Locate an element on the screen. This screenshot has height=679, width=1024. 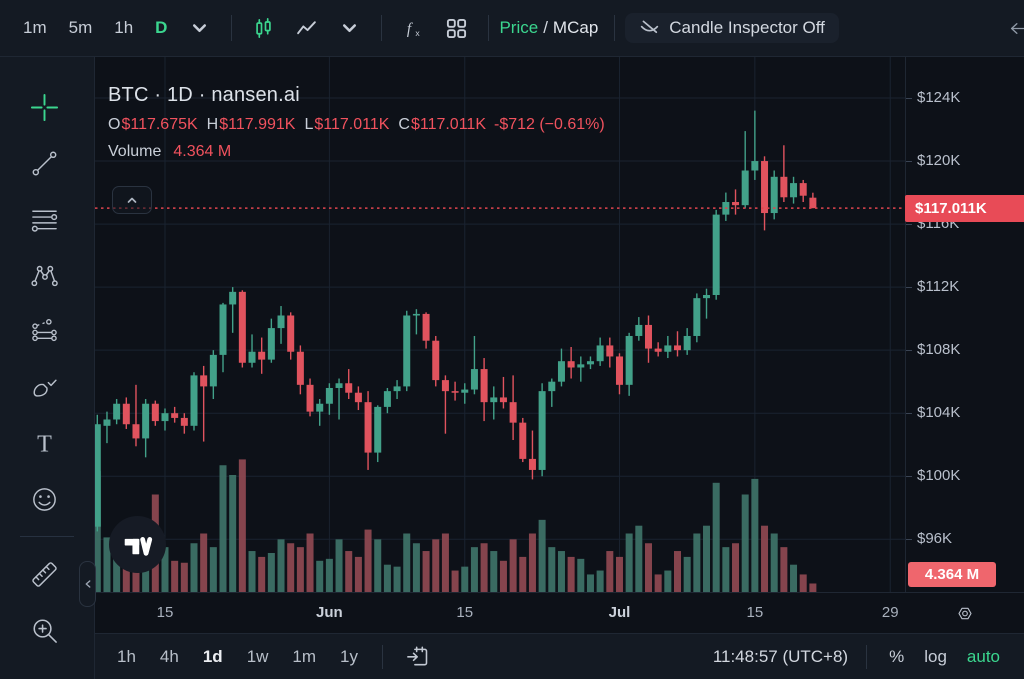
chart-settings-button is located at coordinates (965, 613).